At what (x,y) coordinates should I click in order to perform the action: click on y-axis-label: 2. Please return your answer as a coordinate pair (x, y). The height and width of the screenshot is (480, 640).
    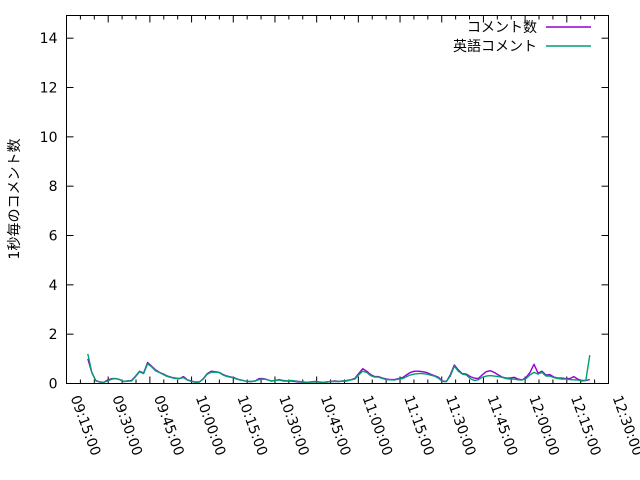
    Looking at the image, I should click on (53, 335).